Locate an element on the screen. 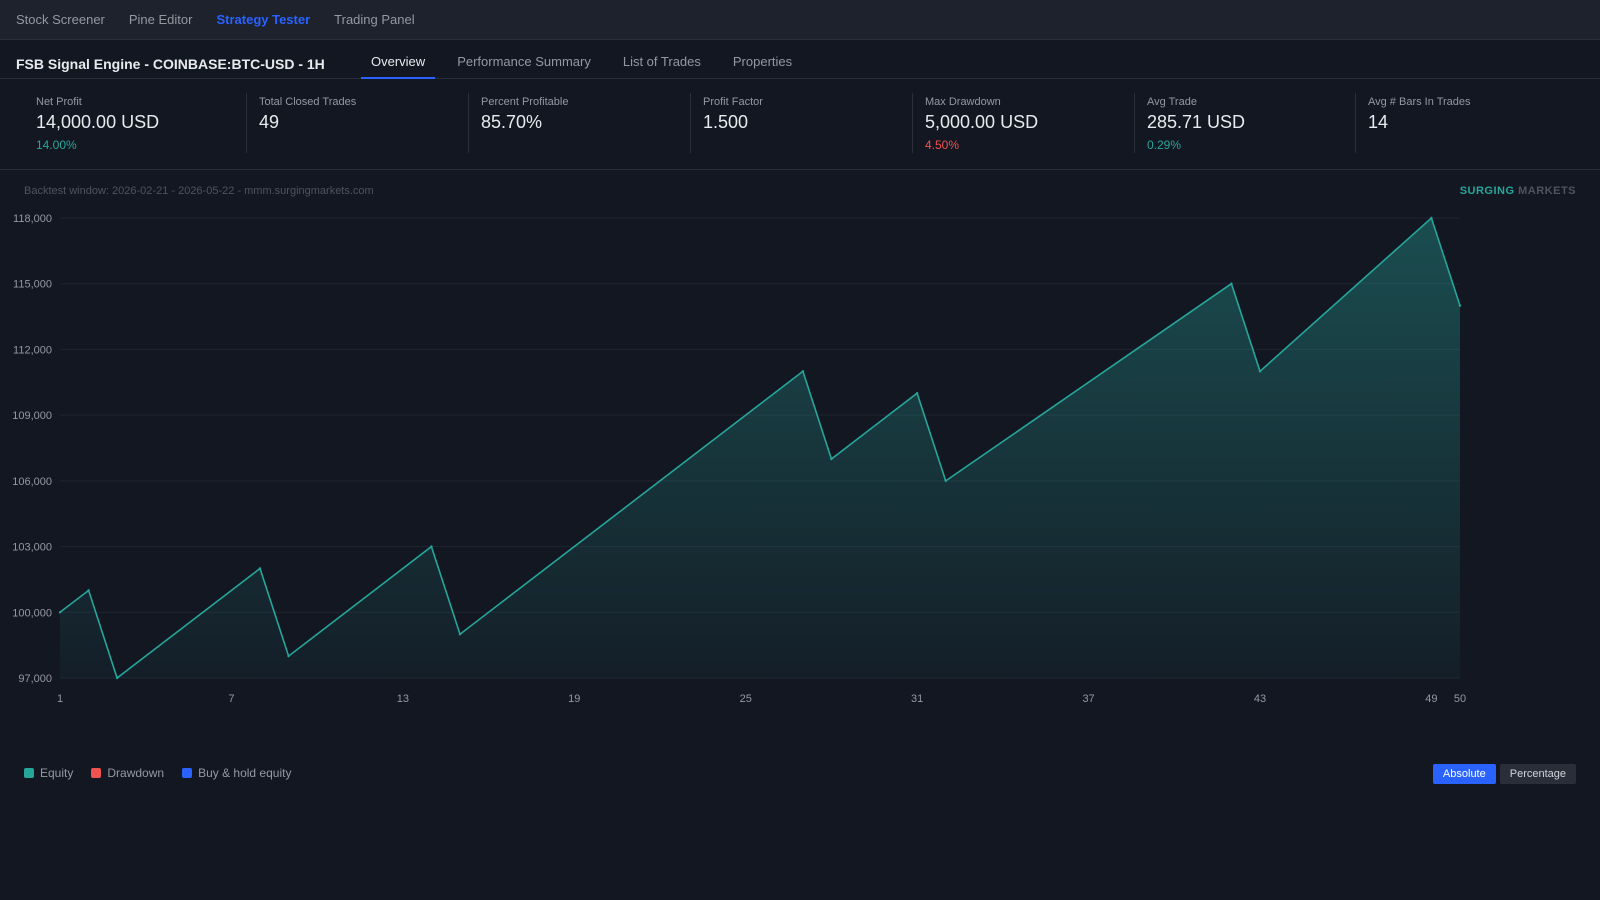 The width and height of the screenshot is (1600, 900). brand-watermark: SURGING MARKETS is located at coordinates (1518, 191).